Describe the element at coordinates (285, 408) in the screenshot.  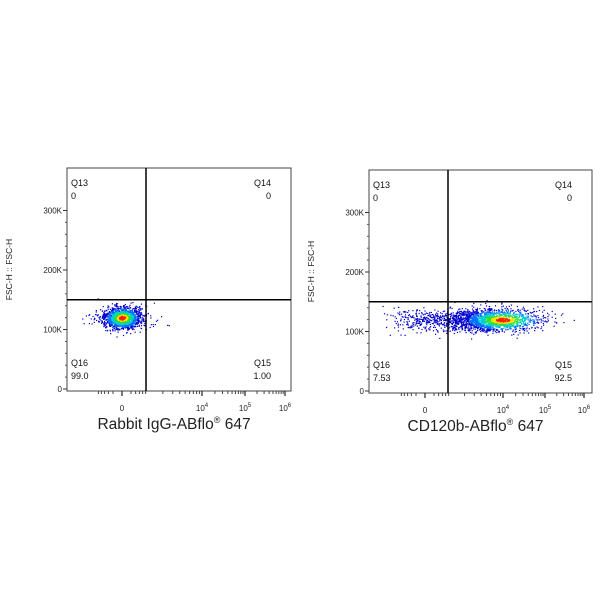
I see `x-tick-label: 106` at that location.